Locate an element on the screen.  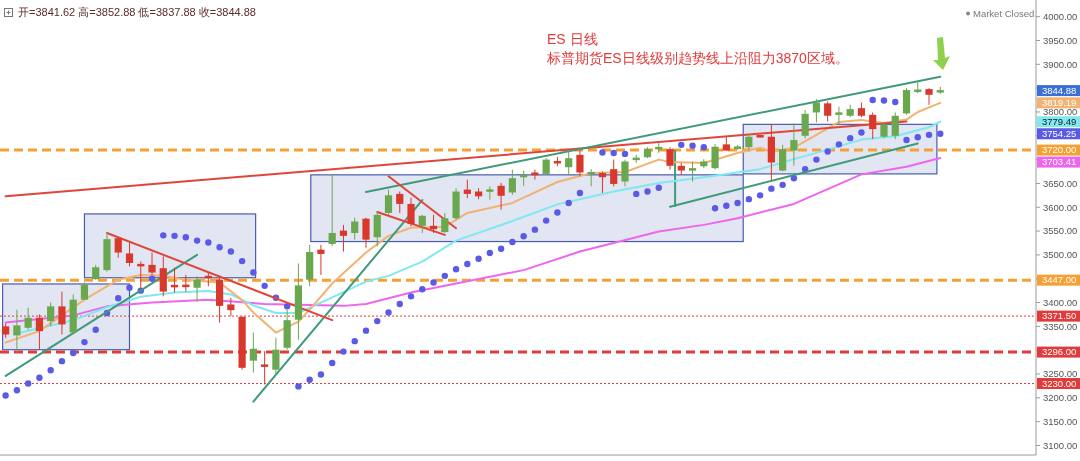
ref-line-label: 3371.50 is located at coordinates (1059, 316).